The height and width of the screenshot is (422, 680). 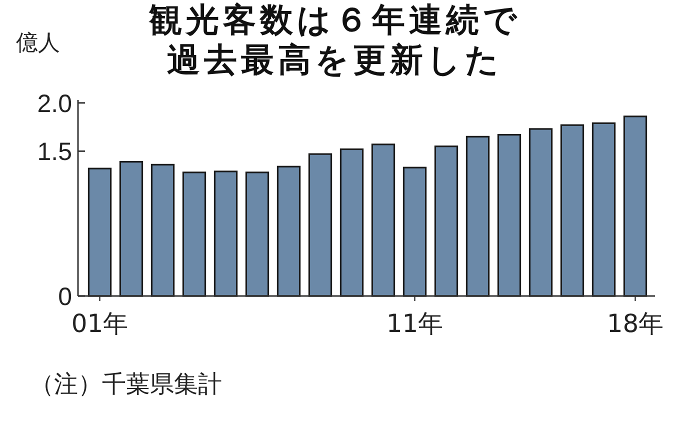 What do you see at coordinates (99, 323) in the screenshot?
I see `x-tick-label: 01年` at bounding box center [99, 323].